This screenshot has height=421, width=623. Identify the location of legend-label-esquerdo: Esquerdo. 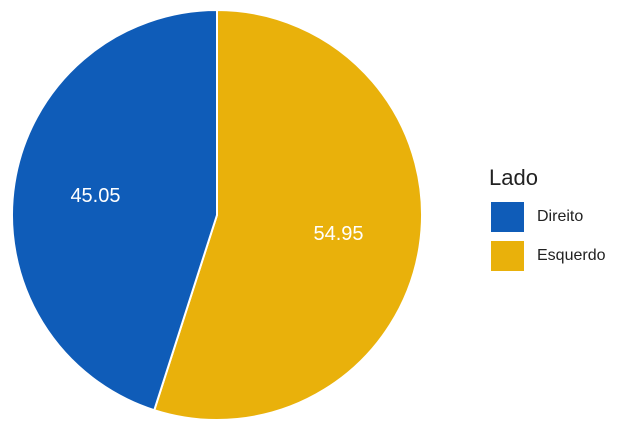
(571, 255).